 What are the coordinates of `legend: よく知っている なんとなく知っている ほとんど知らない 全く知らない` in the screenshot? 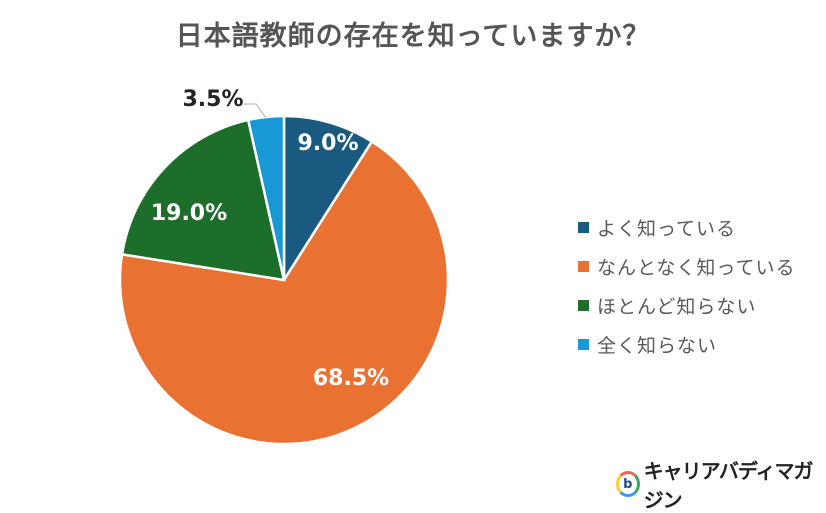 It's located at (686, 286).